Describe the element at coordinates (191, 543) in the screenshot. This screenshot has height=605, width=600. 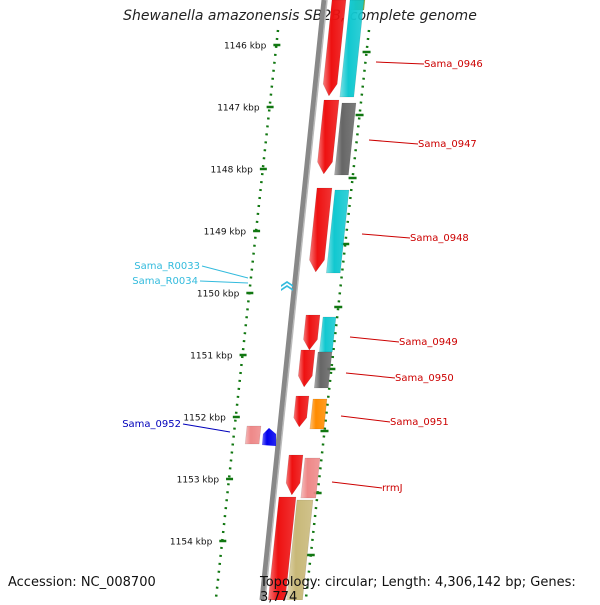
I see `scale-tick-label: 1154 kbp` at that location.